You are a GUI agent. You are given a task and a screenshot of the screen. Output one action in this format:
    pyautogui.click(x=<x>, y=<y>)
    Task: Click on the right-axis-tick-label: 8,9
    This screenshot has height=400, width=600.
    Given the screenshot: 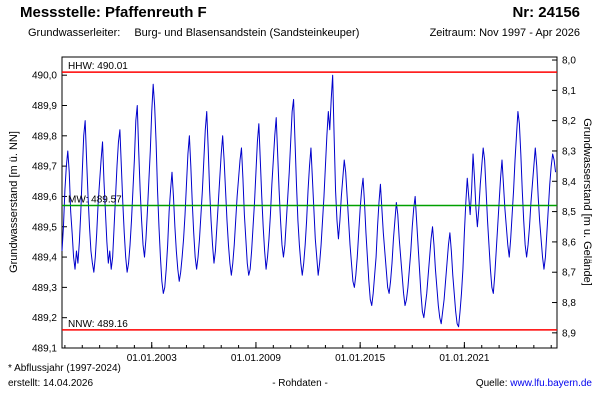 What is the action you would take?
    pyautogui.click(x=569, y=333)
    